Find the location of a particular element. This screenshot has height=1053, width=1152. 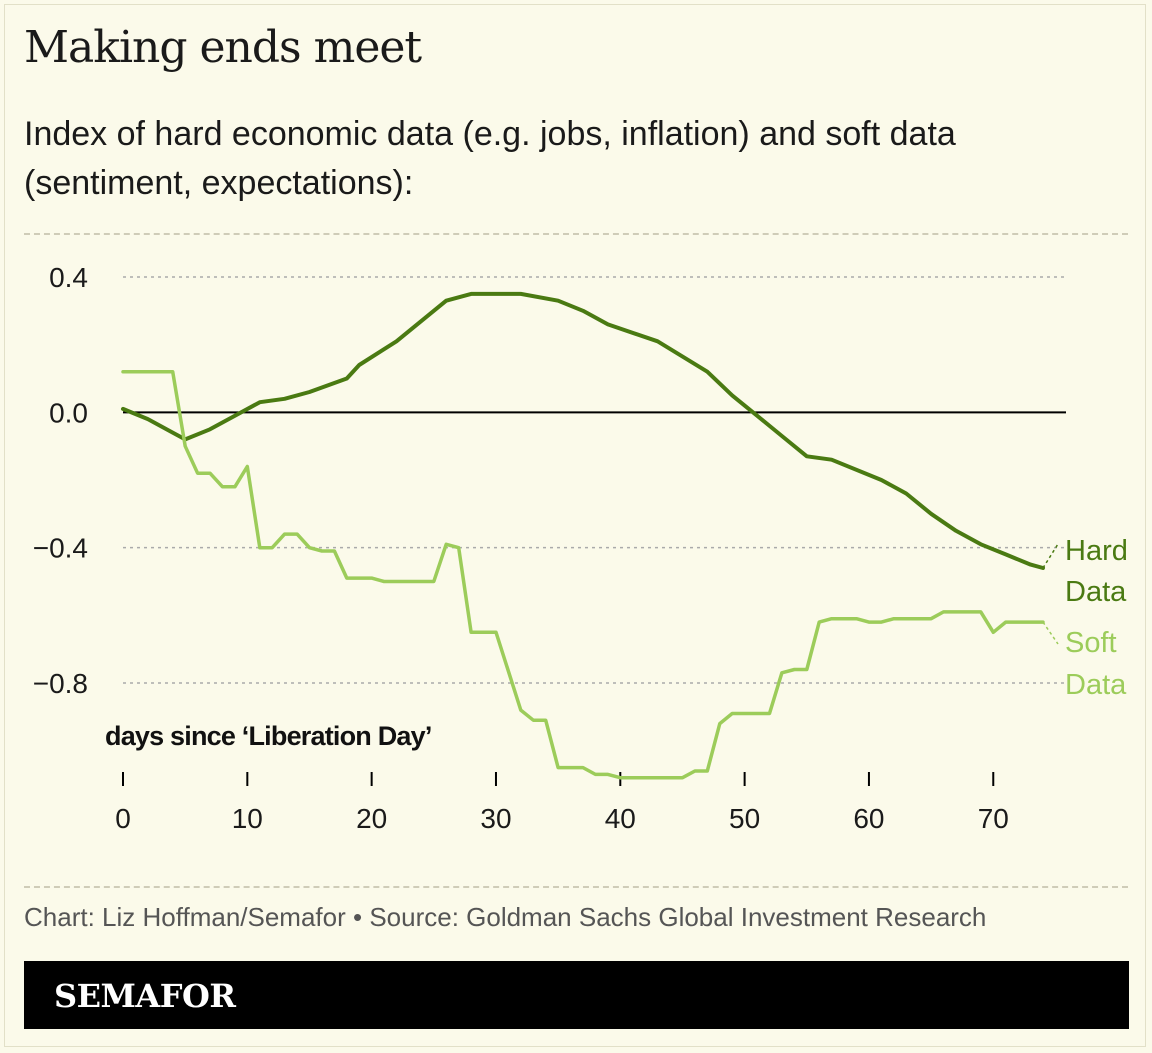

footer-bar: SEMAFOR is located at coordinates (576, 995).